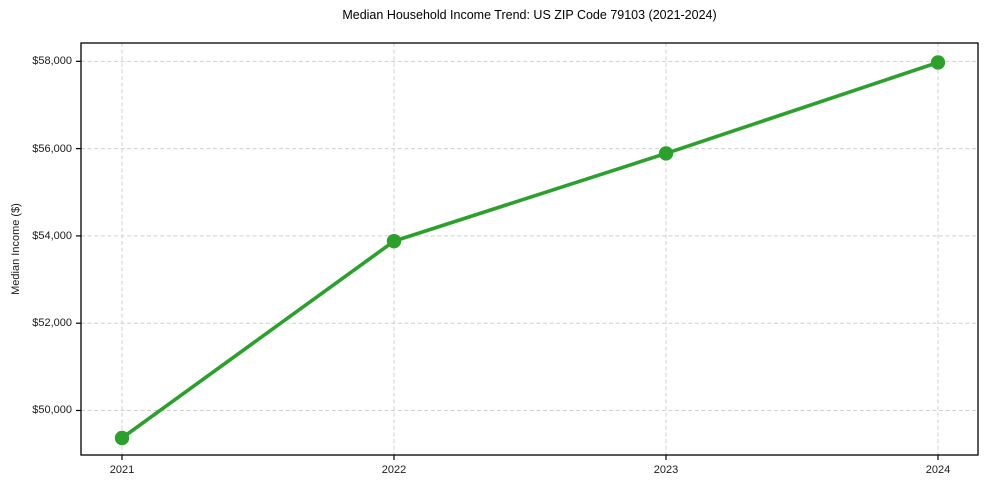 This screenshot has width=989, height=490. I want to click on y-tick-label: $56,000, so click(52, 148).